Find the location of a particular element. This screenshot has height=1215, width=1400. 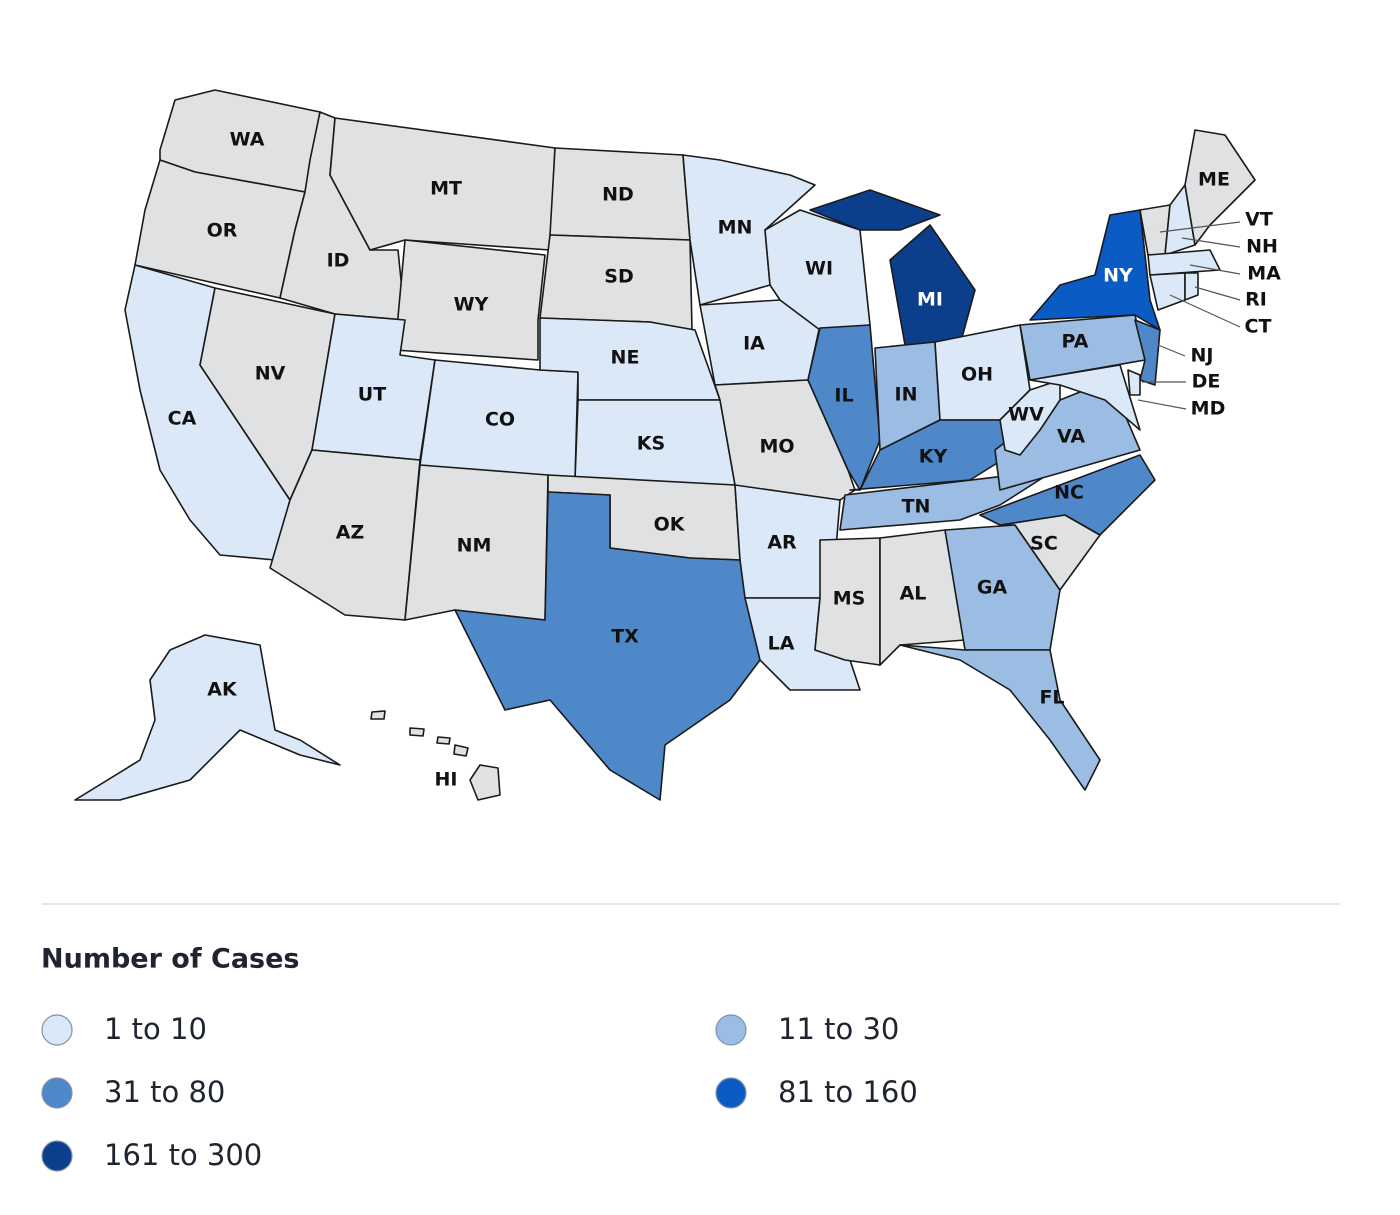

state-label: ID is located at coordinates (338, 261).